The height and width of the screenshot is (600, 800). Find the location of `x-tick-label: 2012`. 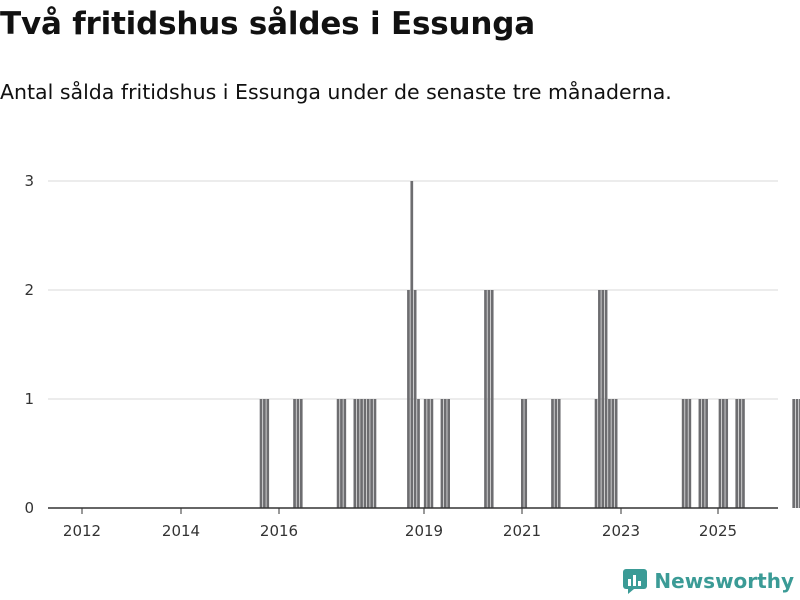

x-tick-label: 2012 is located at coordinates (82, 531).